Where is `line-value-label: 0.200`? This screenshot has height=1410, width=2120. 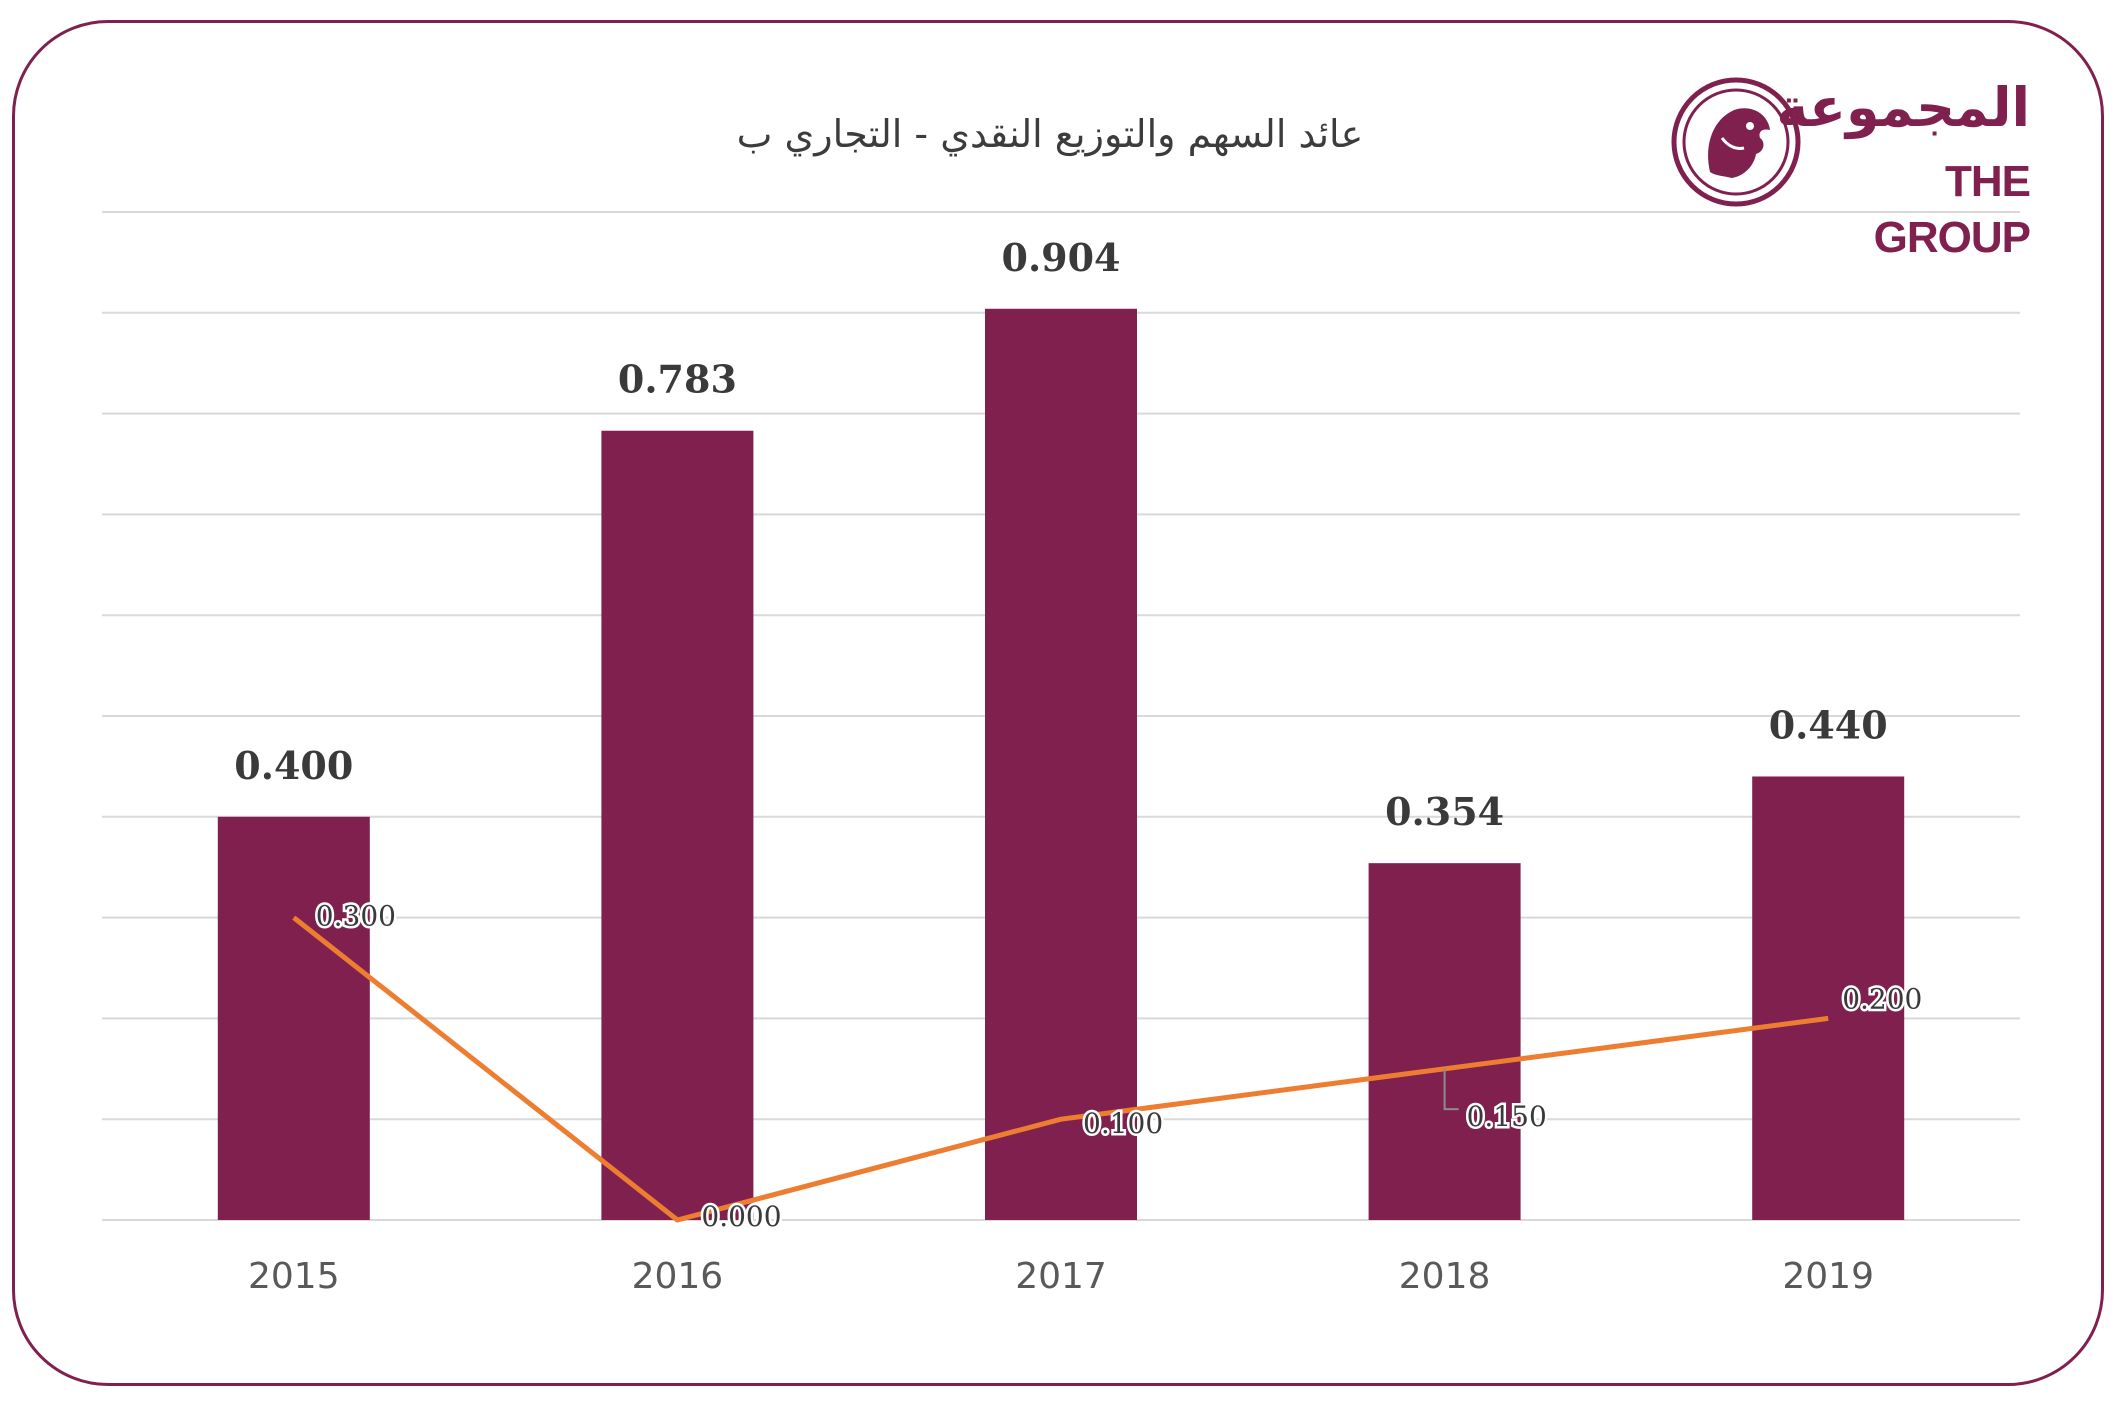 line-value-label: 0.200 is located at coordinates (1882, 998).